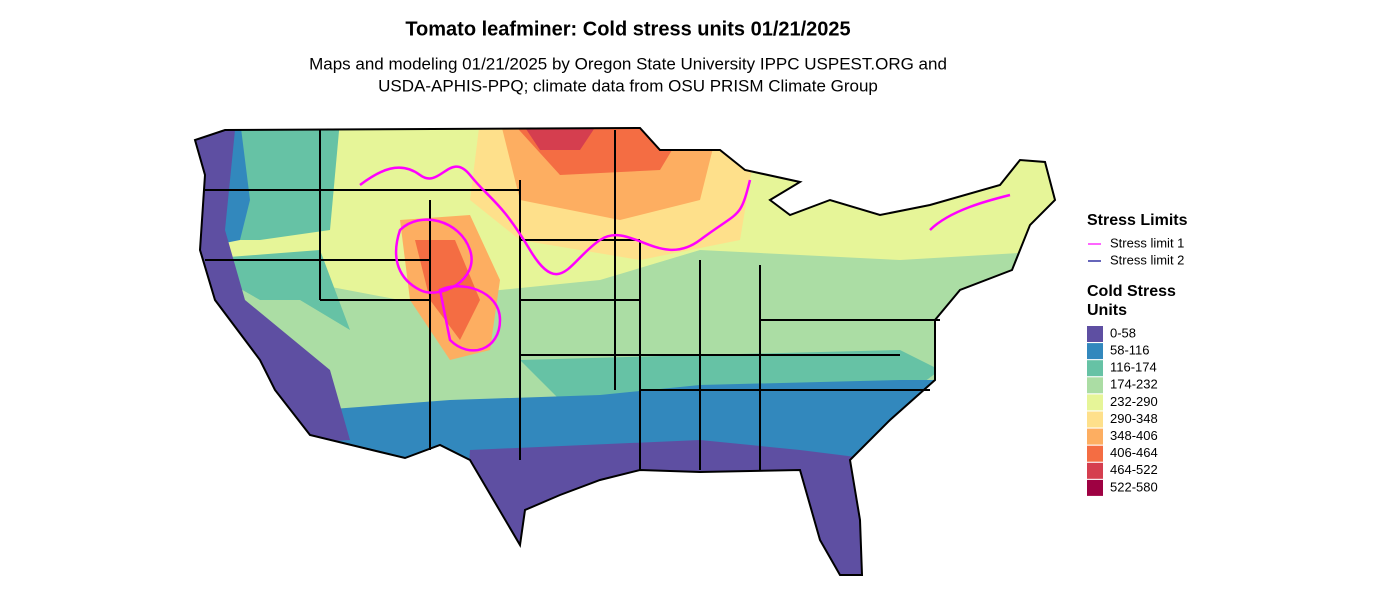 The width and height of the screenshot is (1400, 594). What do you see at coordinates (1131, 291) in the screenshot?
I see `legend-title: Cold Stress` at bounding box center [1131, 291].